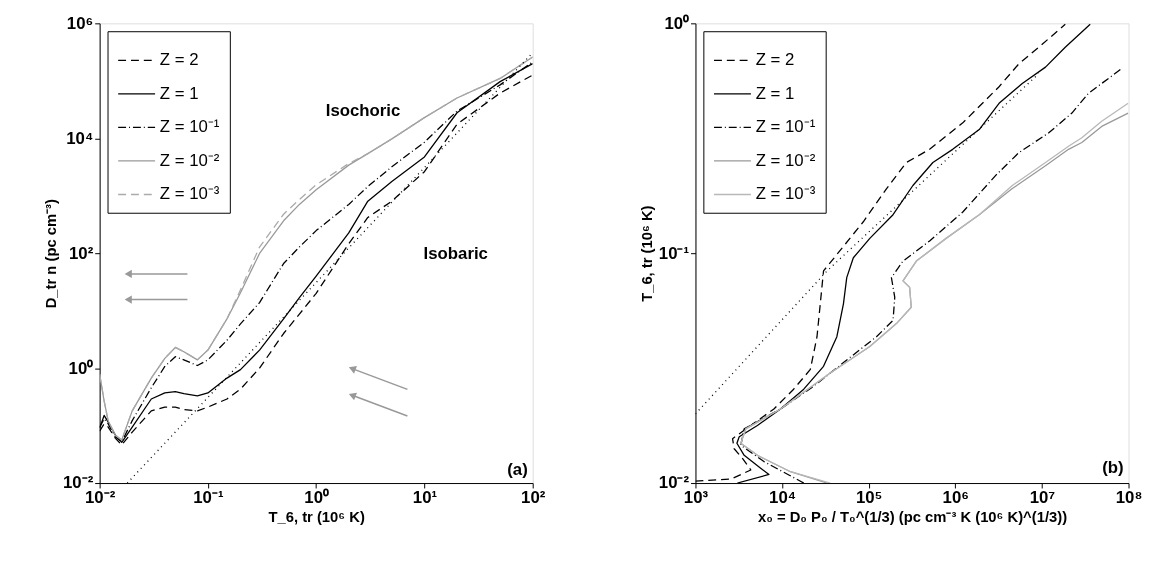 This screenshot has height=564, width=1167. I want to click on x-tick-label: 10⁶, so click(955, 498).